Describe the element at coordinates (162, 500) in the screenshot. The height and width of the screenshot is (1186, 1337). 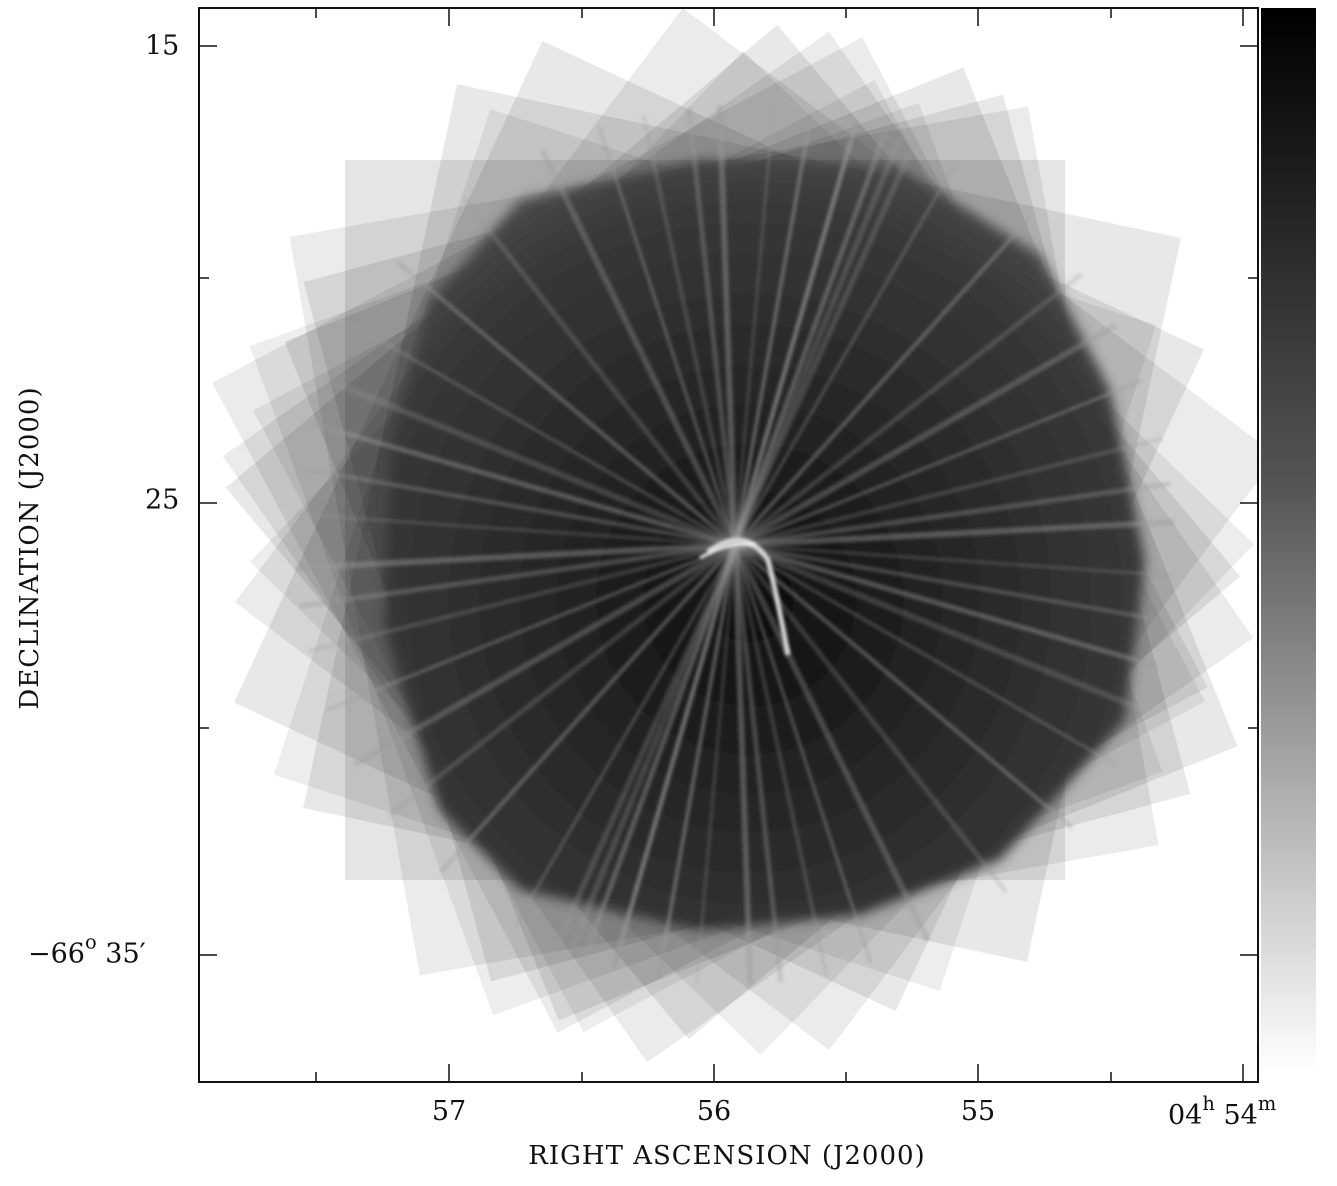
I see `y-tick-25: 25` at that location.